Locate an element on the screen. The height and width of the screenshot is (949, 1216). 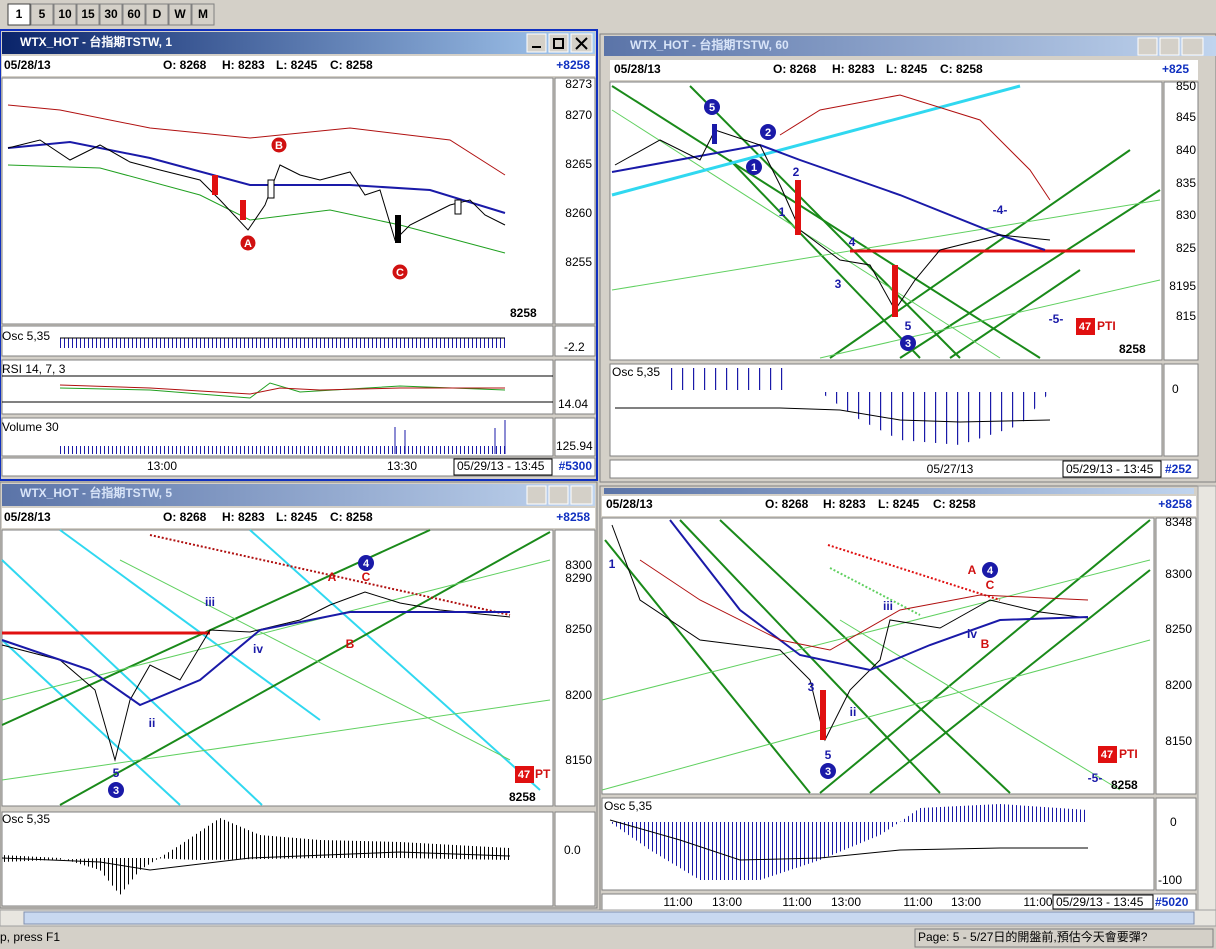
annotation: iii is located at coordinates (888, 606).